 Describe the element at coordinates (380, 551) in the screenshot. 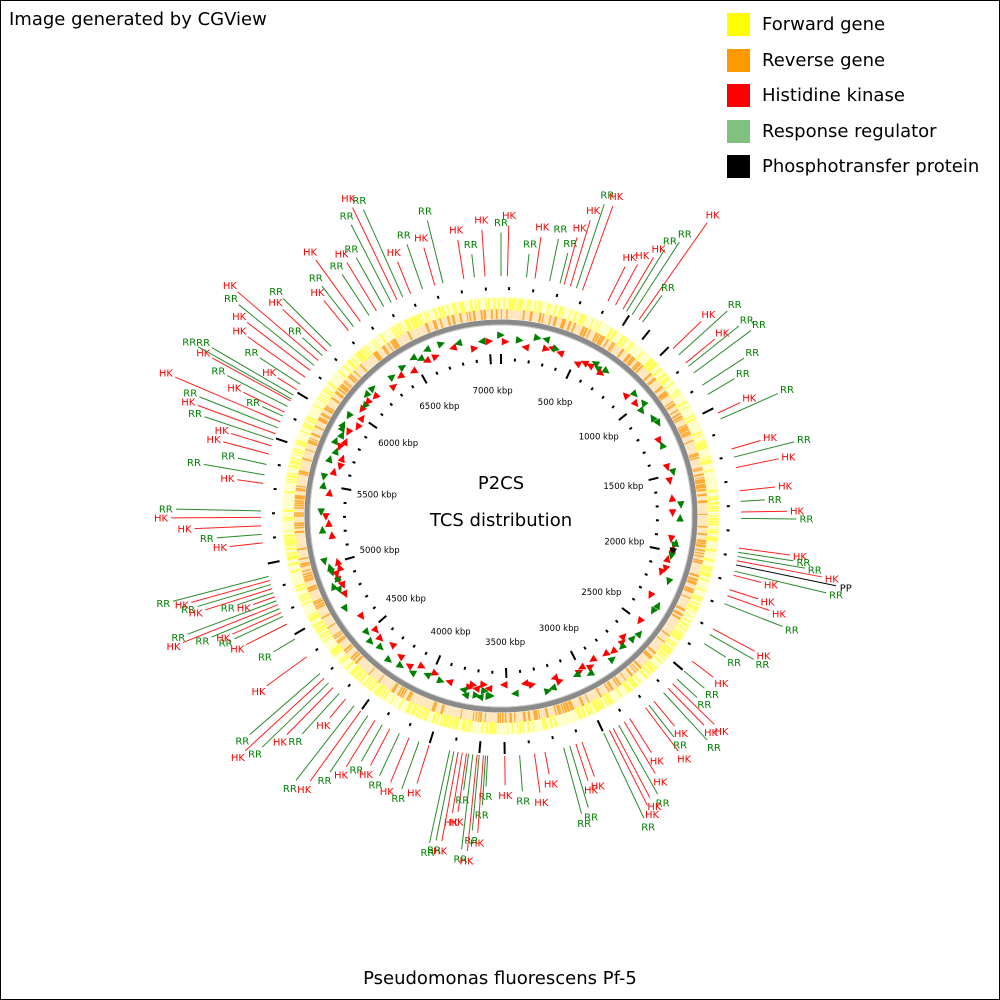

I see `tick-label: 5000 kbp` at that location.